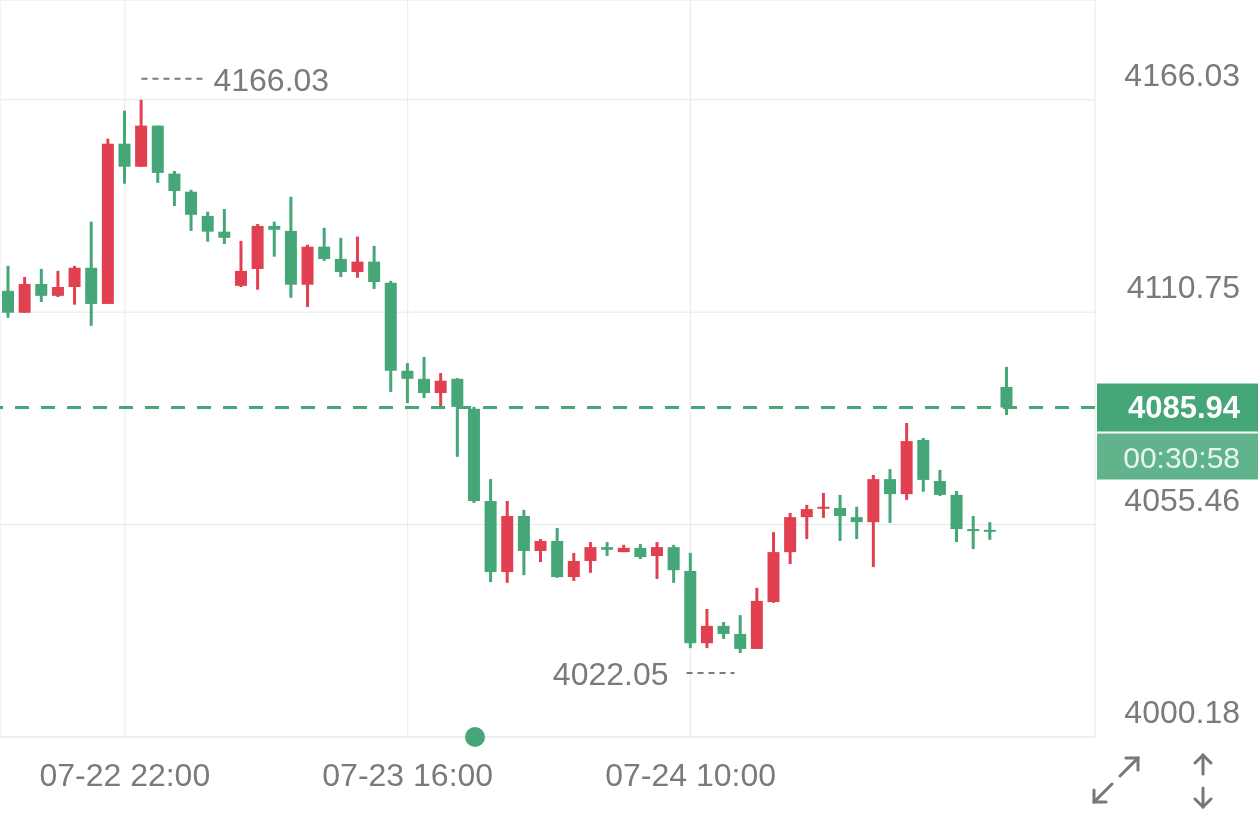  Describe the element at coordinates (691, 774) in the screenshot. I see `x-tick-label: 07-24 10:00` at that location.